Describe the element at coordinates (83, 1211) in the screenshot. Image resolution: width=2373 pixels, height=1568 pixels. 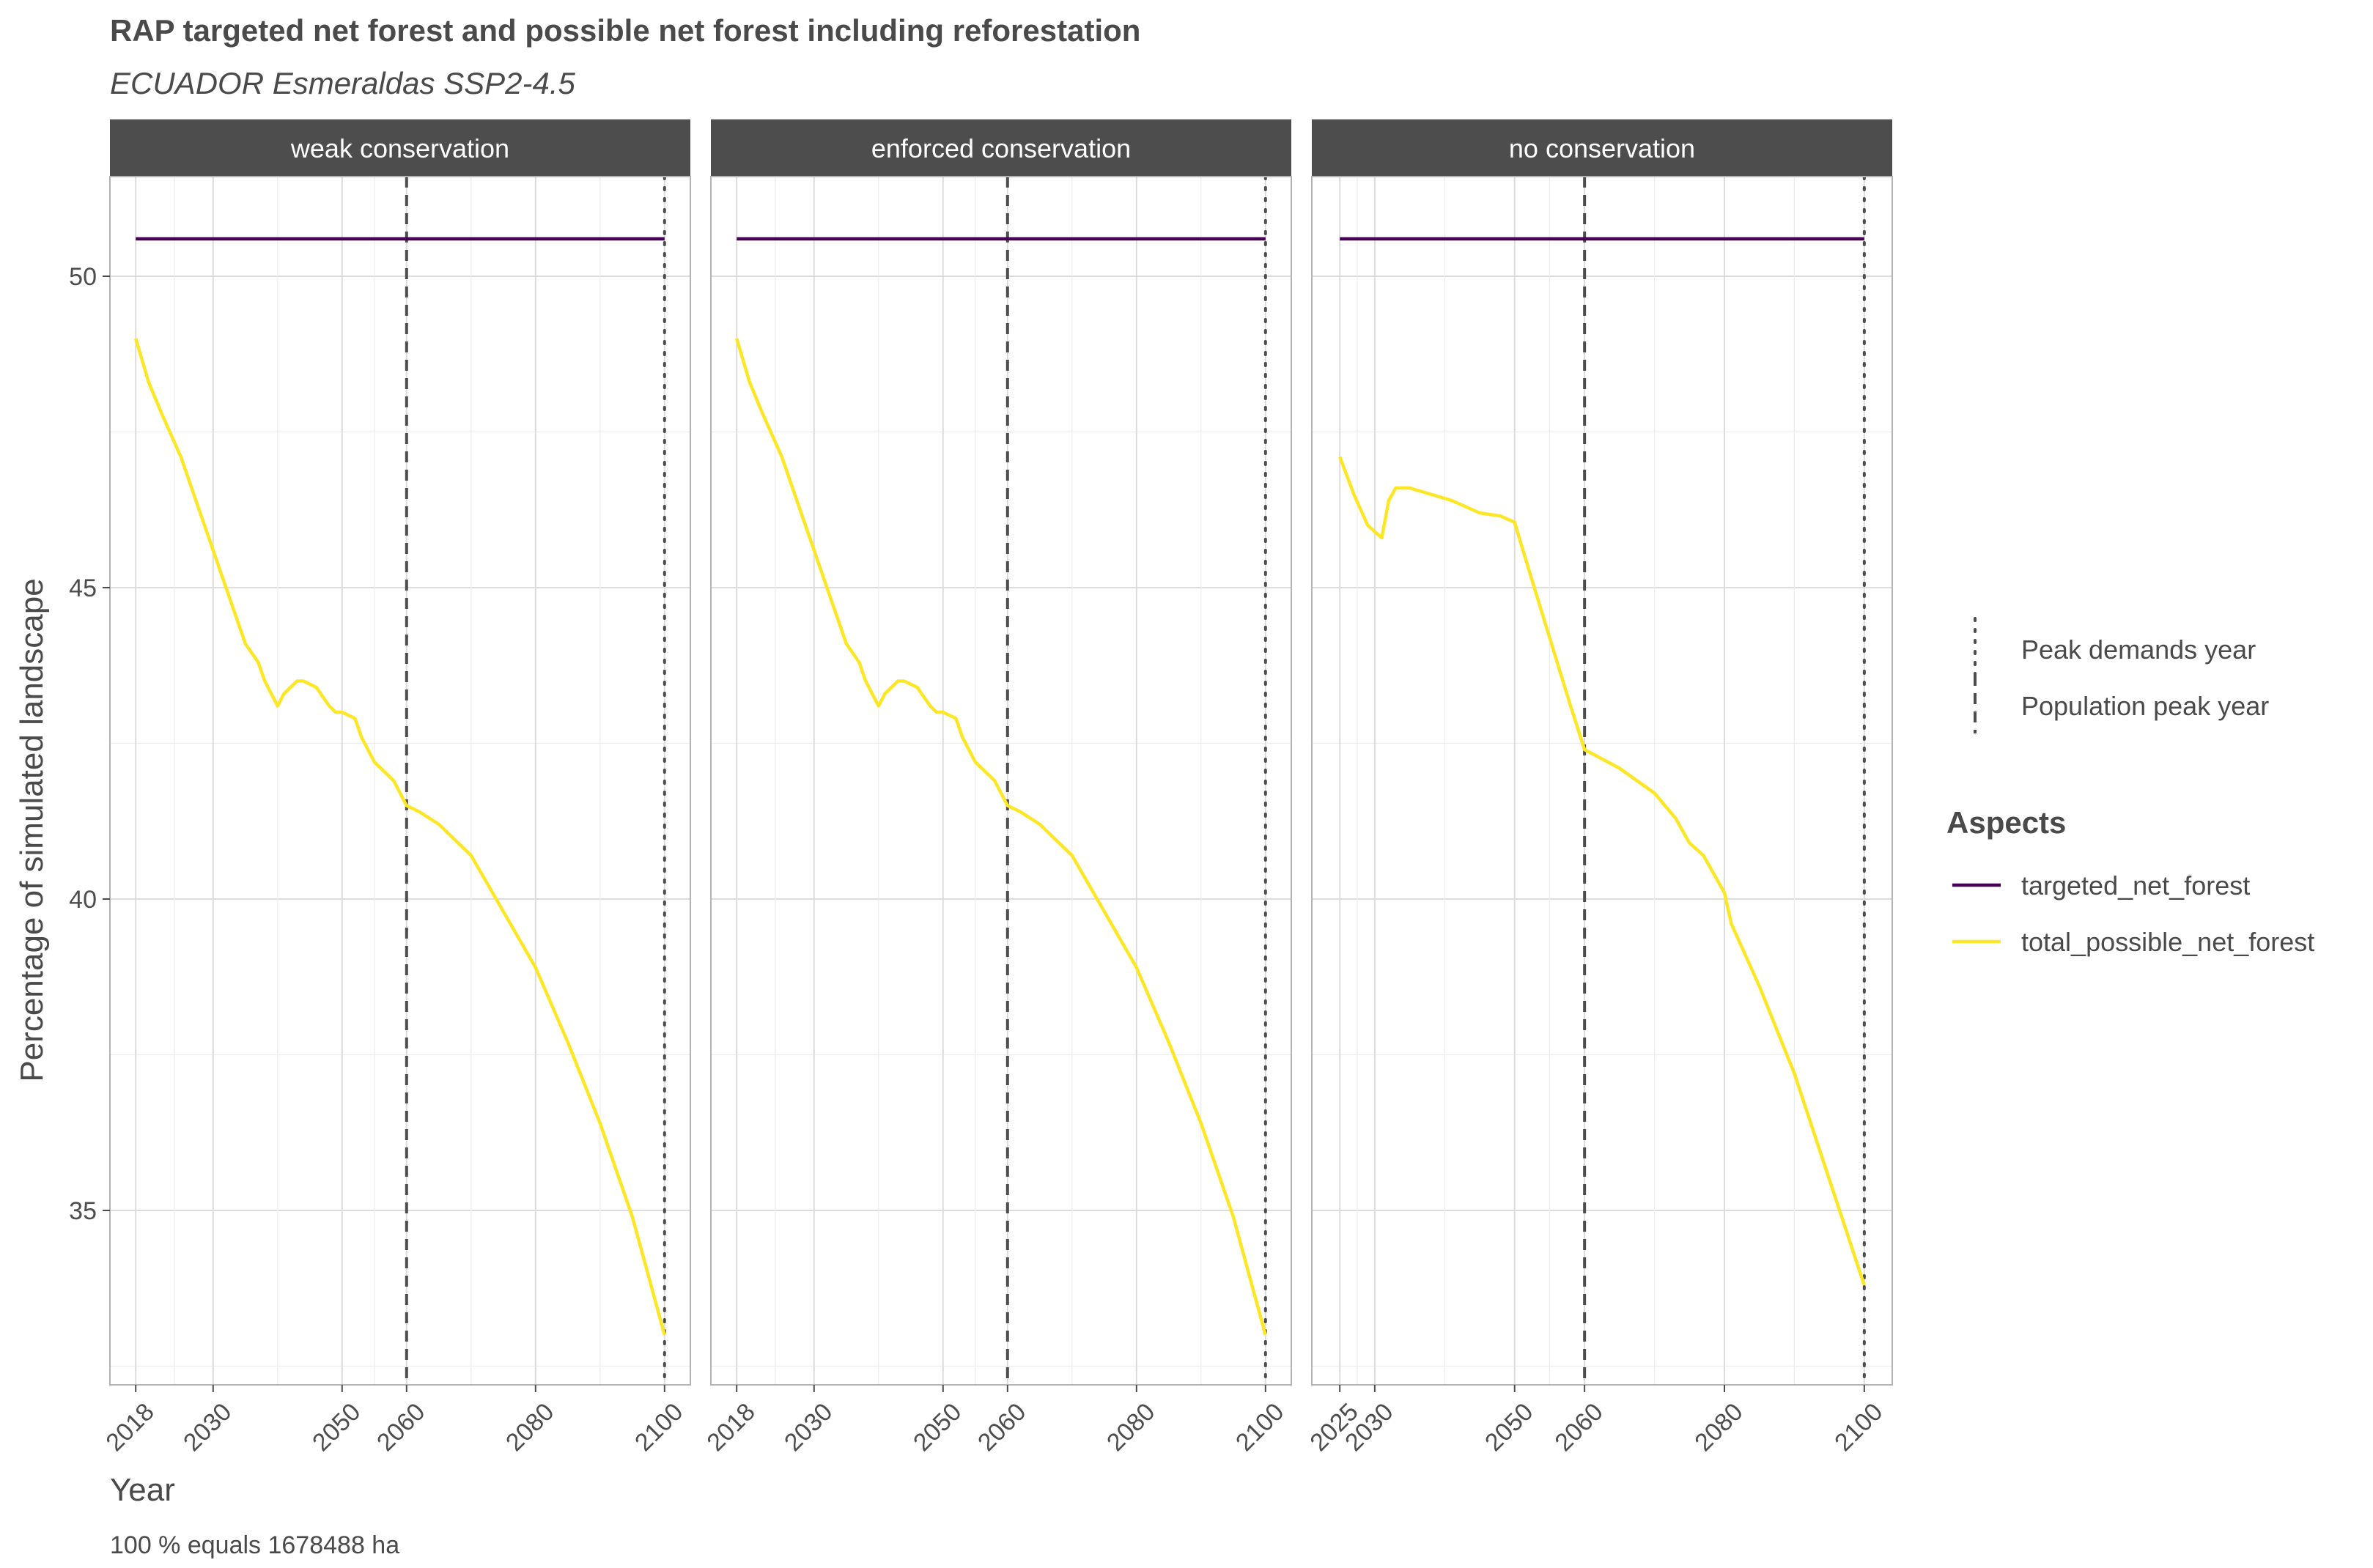
I see `y-tick-label: 35` at that location.